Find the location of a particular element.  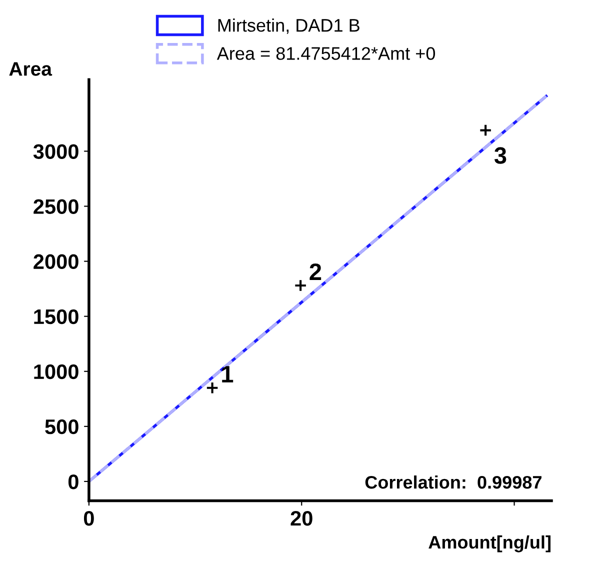

y-tick-label: 2500 is located at coordinates (56, 206).